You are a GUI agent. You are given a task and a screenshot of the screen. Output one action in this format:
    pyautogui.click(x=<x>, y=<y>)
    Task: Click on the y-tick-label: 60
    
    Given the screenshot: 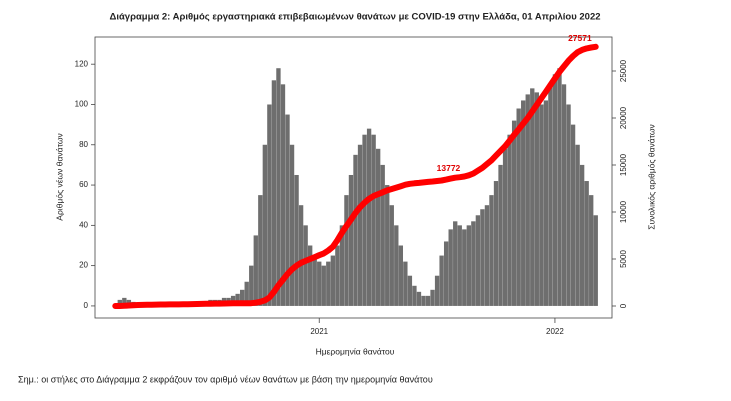 What is the action you would take?
    pyautogui.click(x=83, y=184)
    